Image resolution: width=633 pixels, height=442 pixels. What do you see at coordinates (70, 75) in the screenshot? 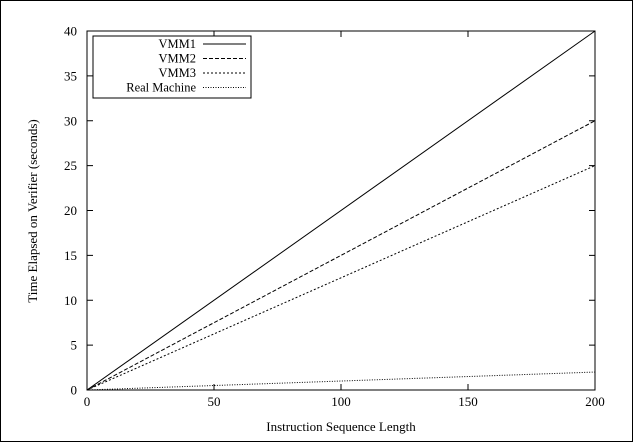
I see `y-tick-label: 35` at bounding box center [70, 75].